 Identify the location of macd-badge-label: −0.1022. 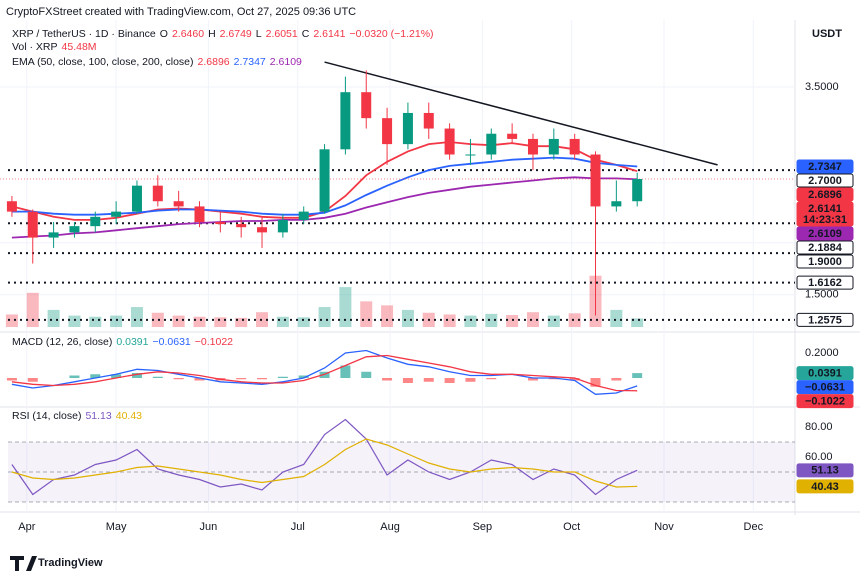
(825, 402).